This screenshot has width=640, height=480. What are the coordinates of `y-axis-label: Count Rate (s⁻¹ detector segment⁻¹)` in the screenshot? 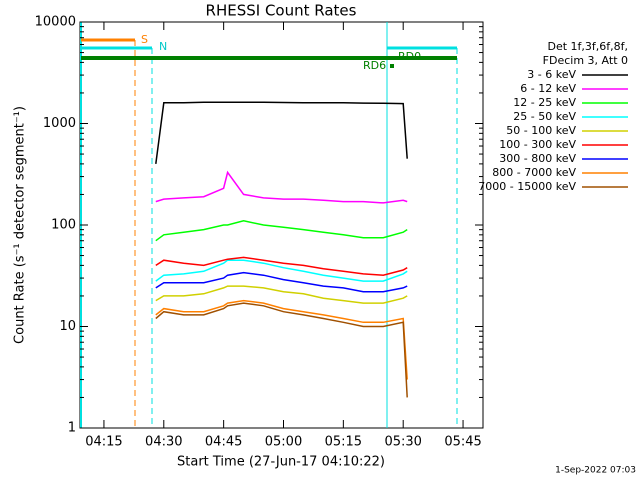 It's located at (20, 225).